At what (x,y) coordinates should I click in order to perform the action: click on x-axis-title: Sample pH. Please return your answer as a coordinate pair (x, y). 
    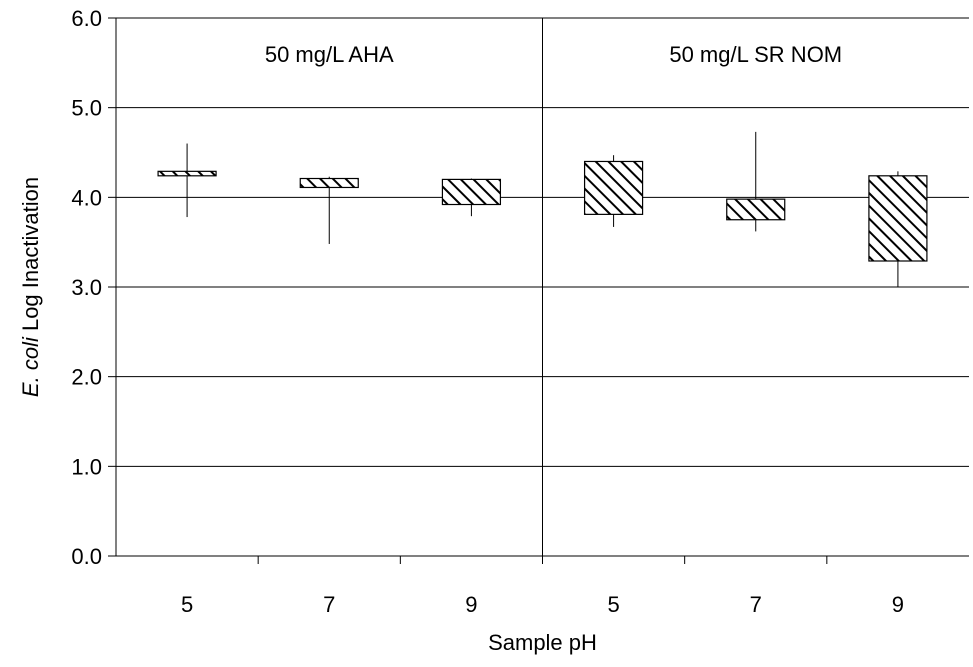
    Looking at the image, I should click on (542, 642).